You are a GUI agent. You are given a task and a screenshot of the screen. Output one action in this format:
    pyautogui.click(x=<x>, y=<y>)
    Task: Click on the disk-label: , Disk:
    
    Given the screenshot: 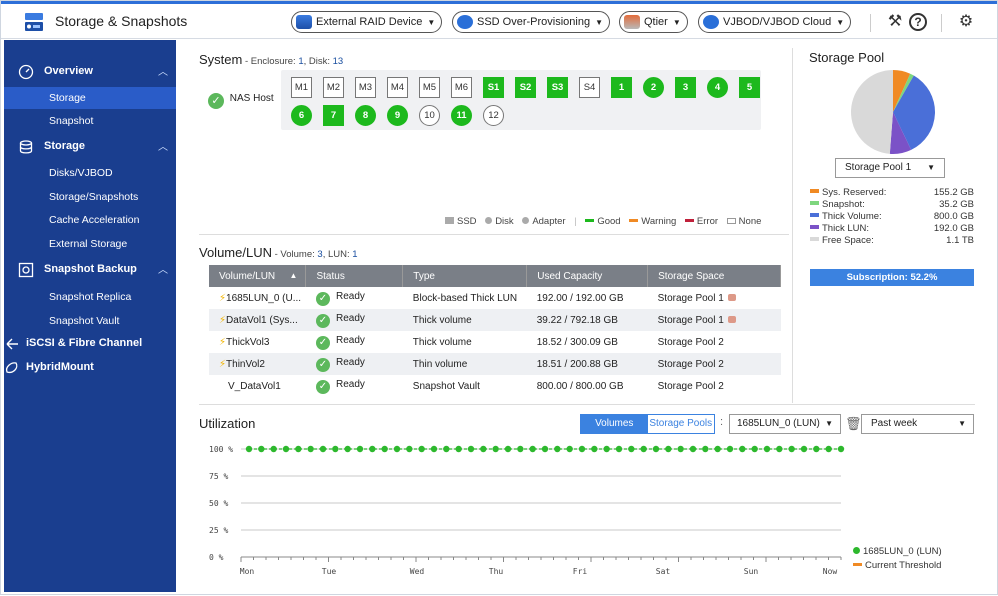 What is the action you would take?
    pyautogui.click(x=318, y=61)
    